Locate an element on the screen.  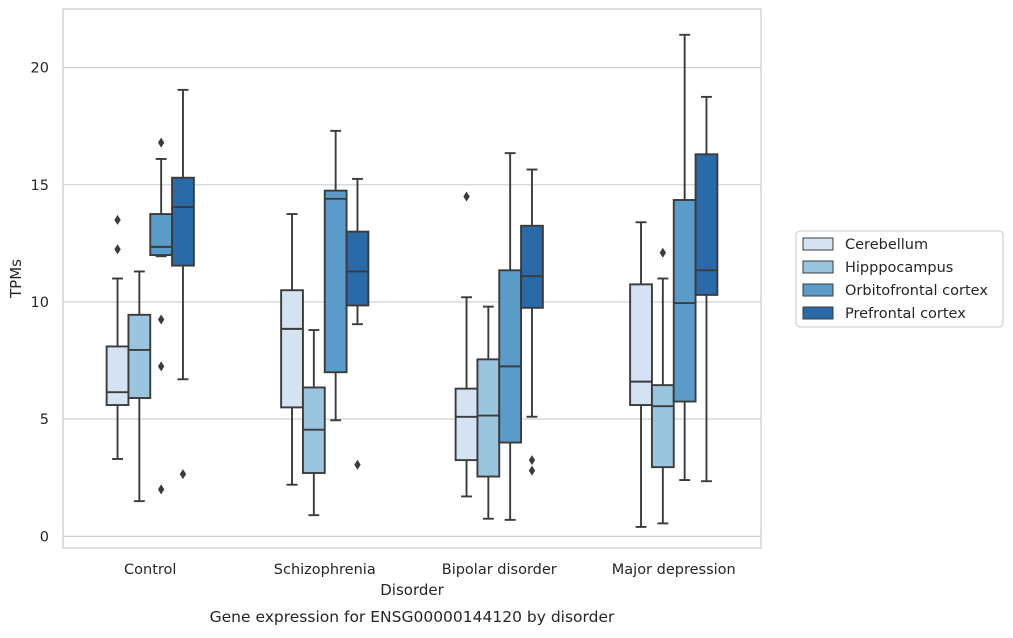
y-tick-label: 20 is located at coordinates (40, 69).